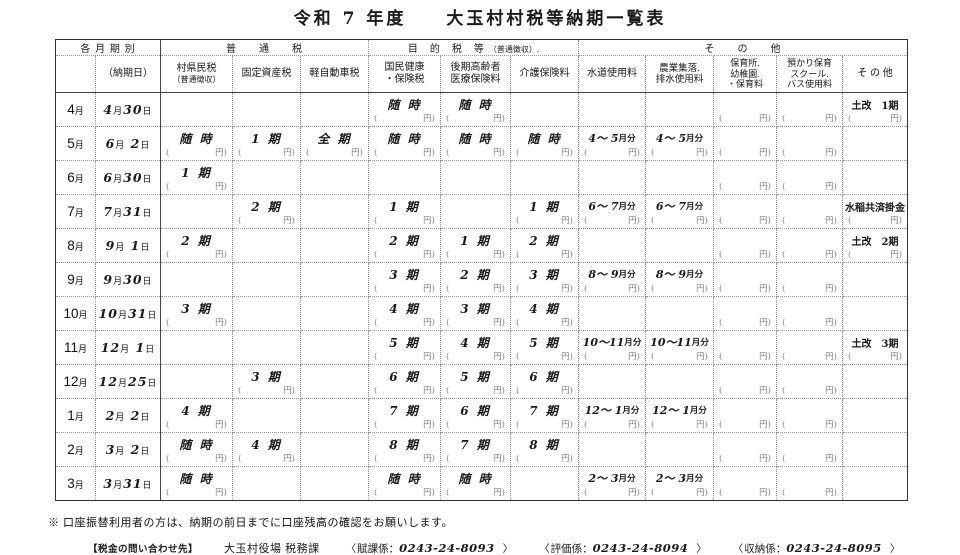  What do you see at coordinates (482, 109) in the screenshot?
I see `table-row: 4月 4月30日 随 時 (円) 随 時 (円) (円) (円) 土改 1期 (円)` at bounding box center [482, 109].